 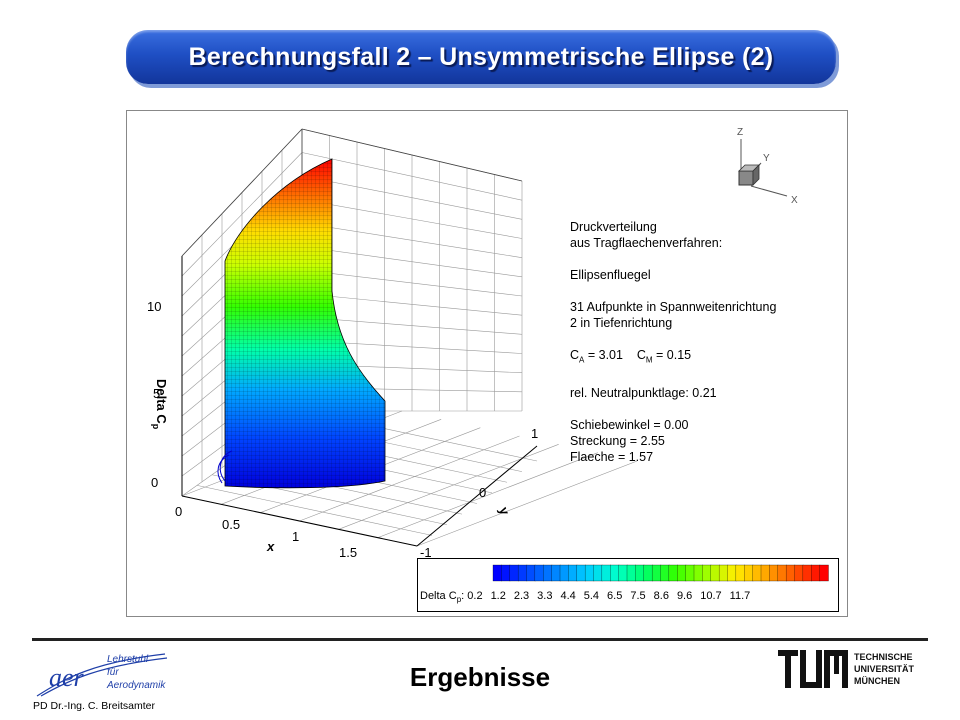 What do you see at coordinates (94, 706) in the screenshot?
I see `author-credit: PD Dr.-Ing. C. Breitsamter` at bounding box center [94, 706].